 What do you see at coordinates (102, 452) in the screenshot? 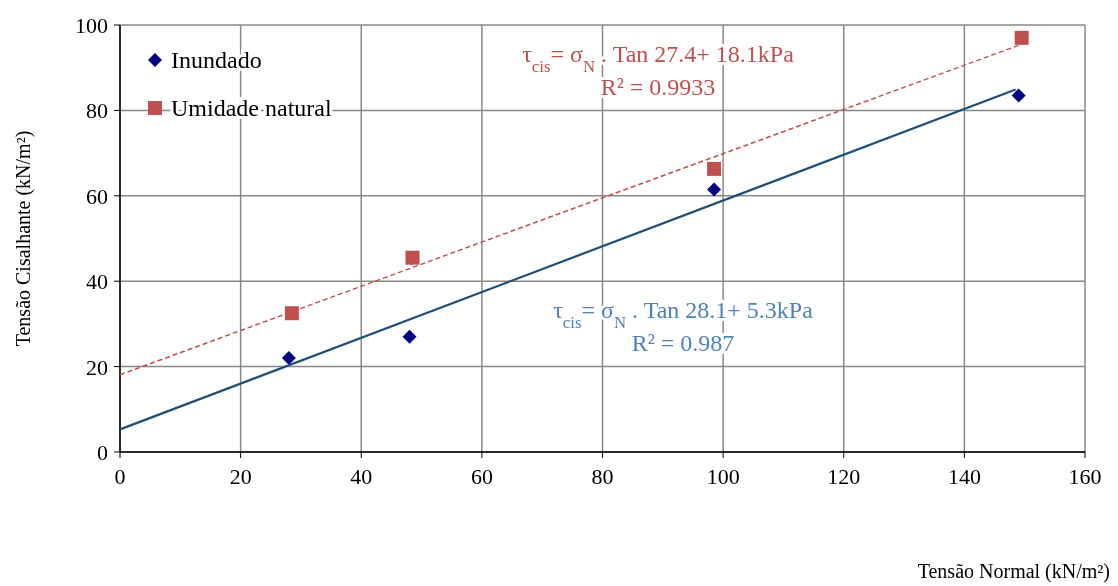
I see `y-tick-label: 0` at bounding box center [102, 452].